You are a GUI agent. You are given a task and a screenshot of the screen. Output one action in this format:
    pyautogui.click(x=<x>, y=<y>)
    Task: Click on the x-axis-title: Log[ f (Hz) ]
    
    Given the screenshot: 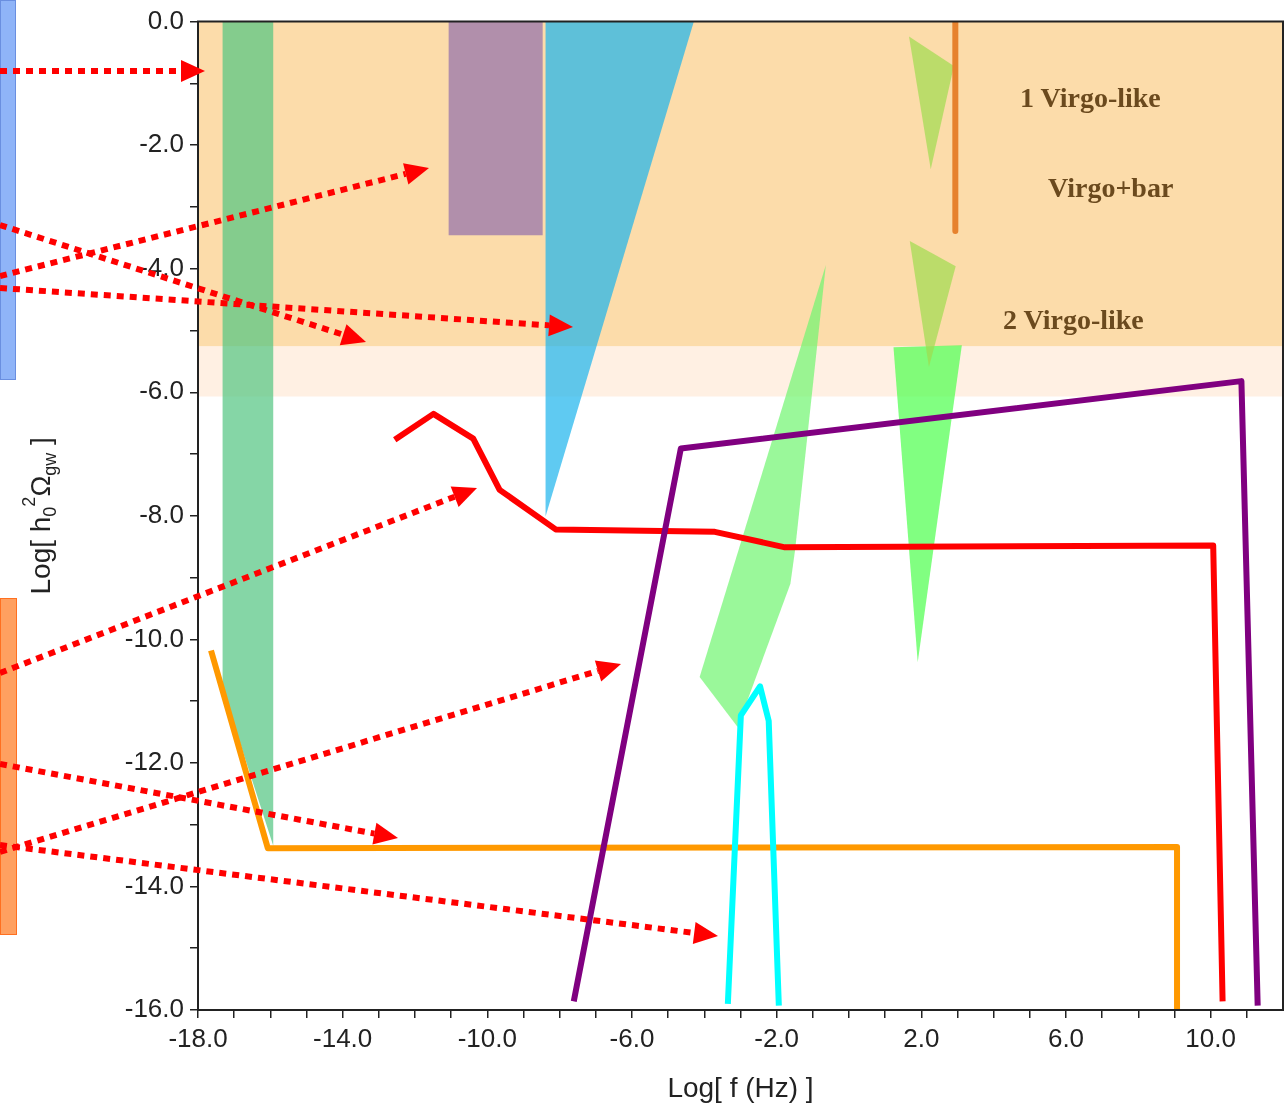 What is the action you would take?
    pyautogui.click(x=740, y=1087)
    